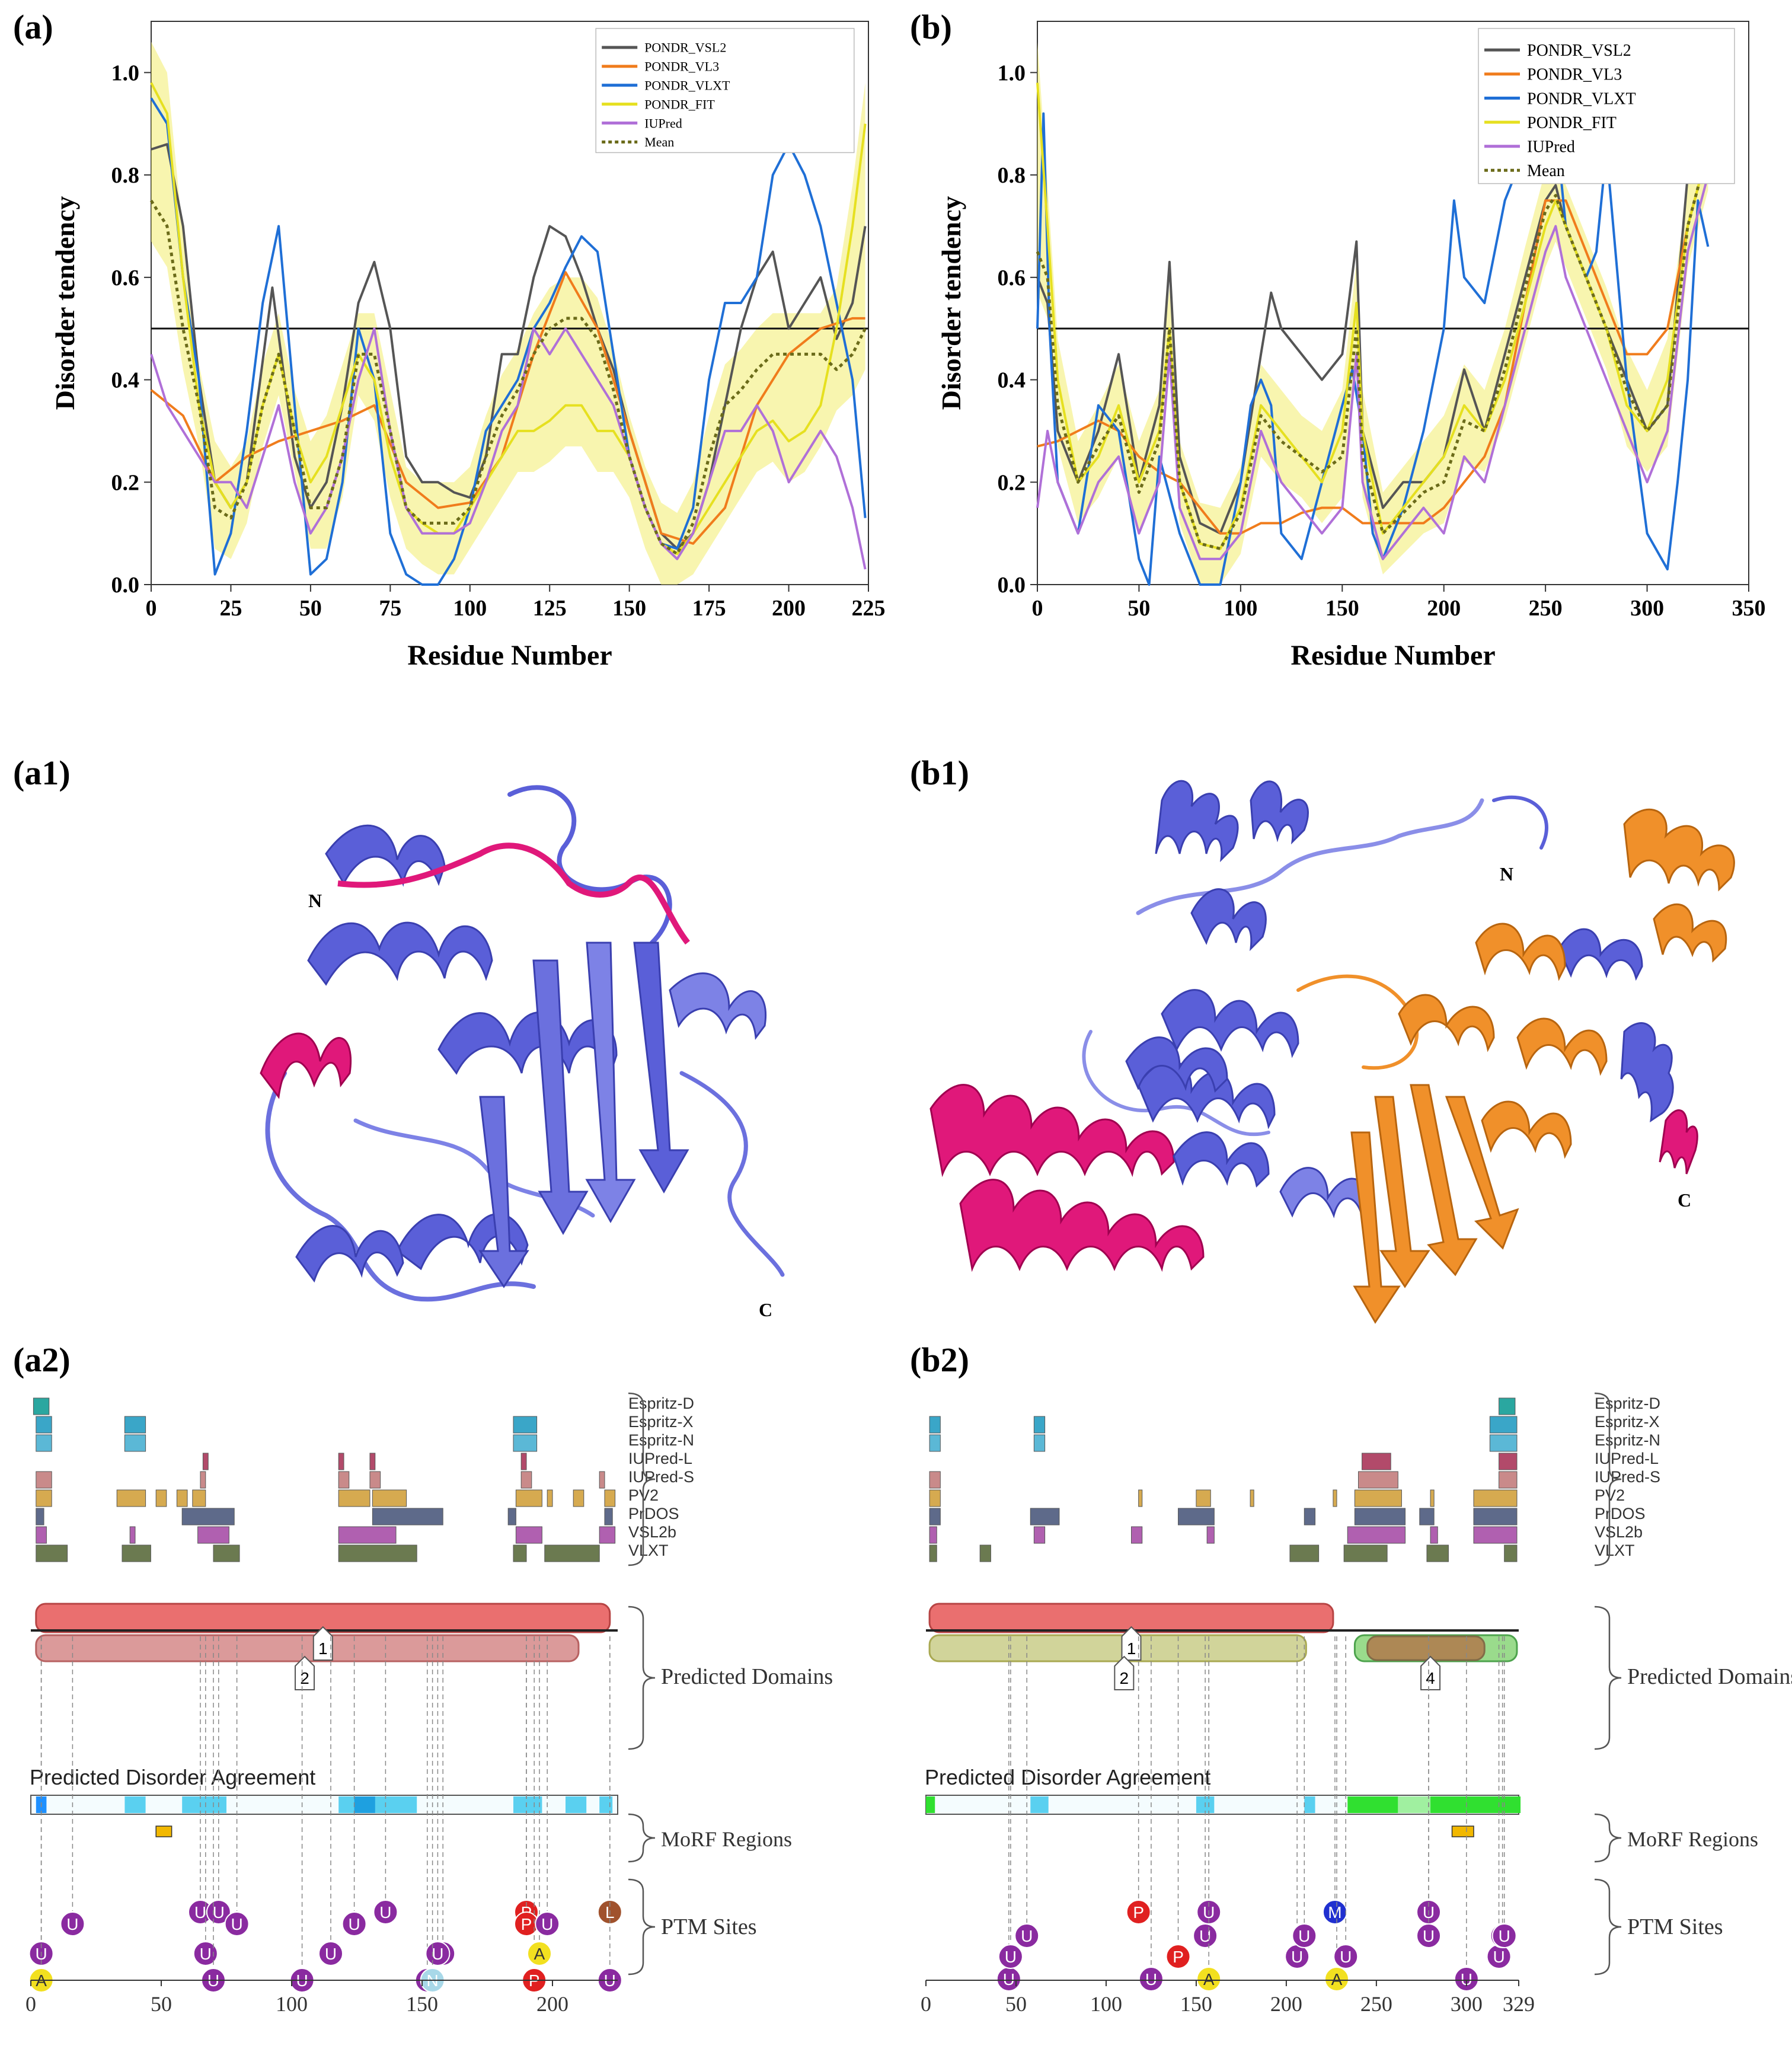 This screenshot has width=1792, height=2068. Describe the element at coordinates (1012, 175) in the screenshot. I see `y-tick-label: 0.8` at that location.